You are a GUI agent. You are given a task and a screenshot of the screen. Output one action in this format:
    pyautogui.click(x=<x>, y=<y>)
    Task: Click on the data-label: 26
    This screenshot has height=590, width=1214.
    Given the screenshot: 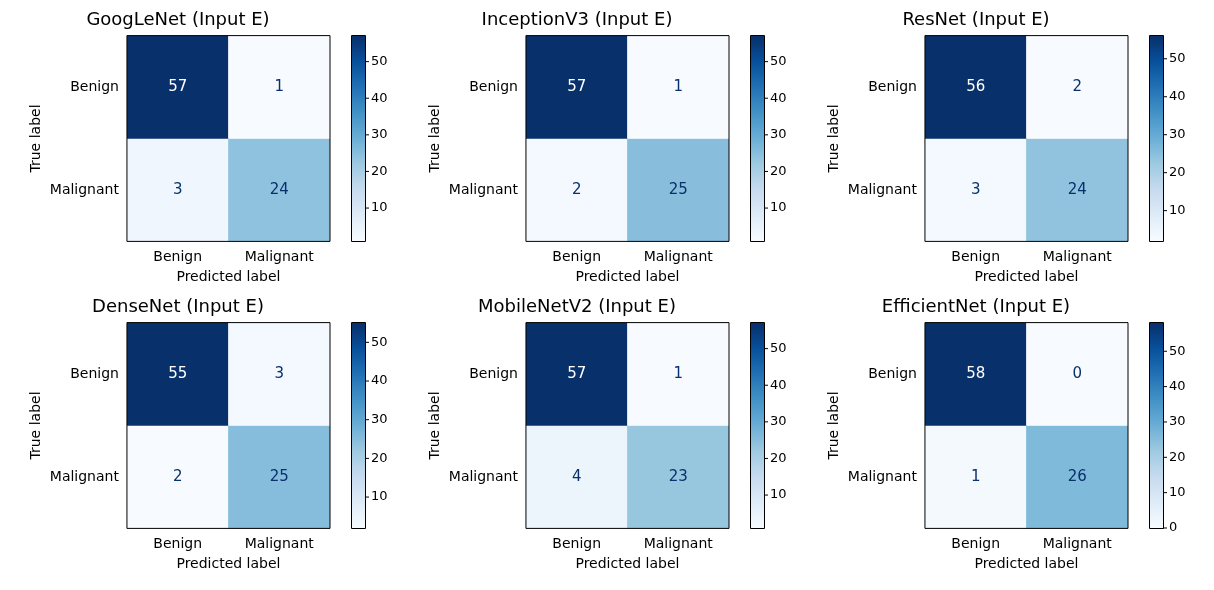 What is the action you would take?
    pyautogui.click(x=1077, y=475)
    